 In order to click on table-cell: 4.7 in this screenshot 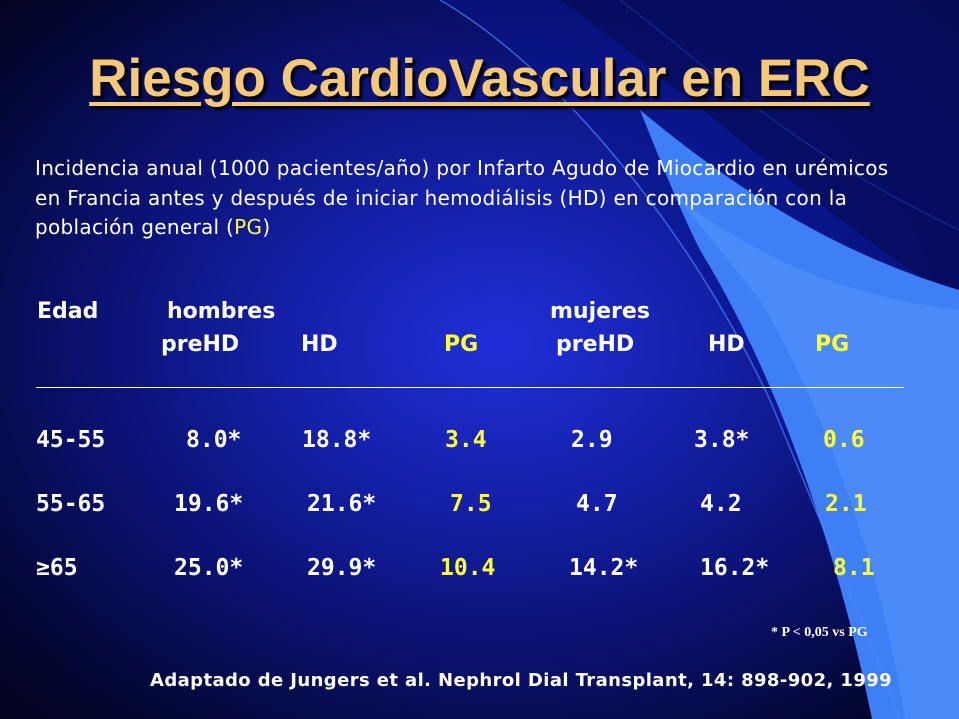, I will do `click(597, 504)`.